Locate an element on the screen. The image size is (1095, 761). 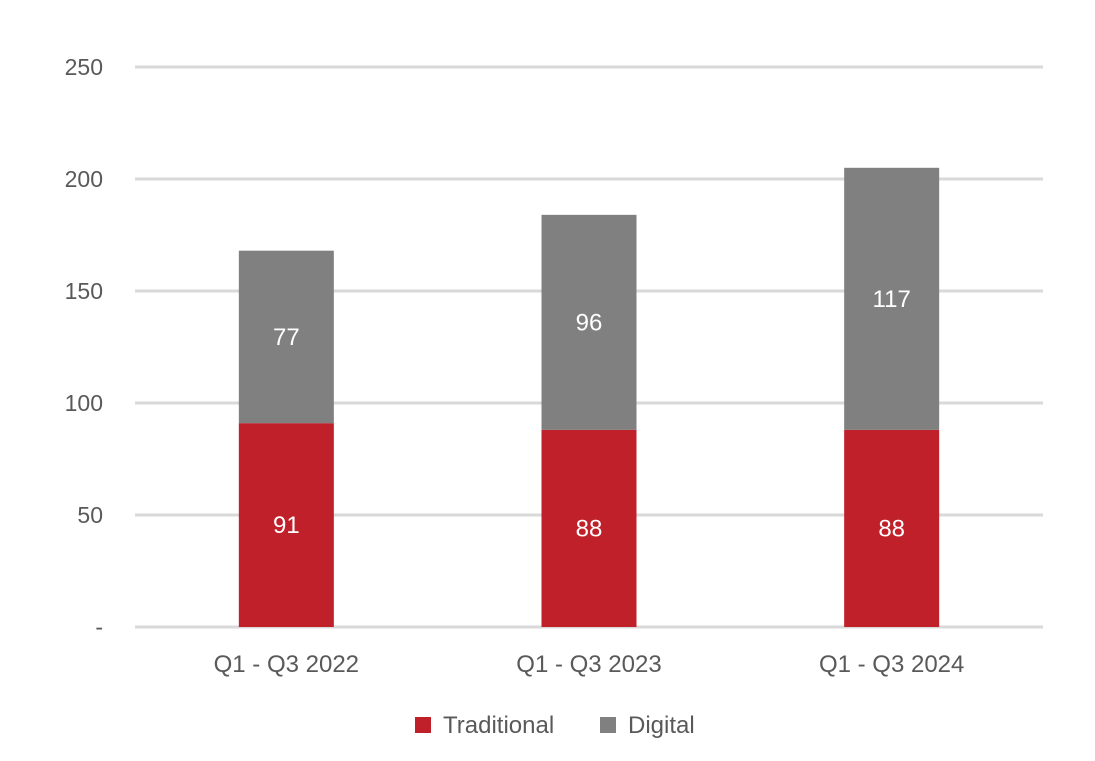
x-tick-label: Q1 - Q3 2023 is located at coordinates (588, 664).